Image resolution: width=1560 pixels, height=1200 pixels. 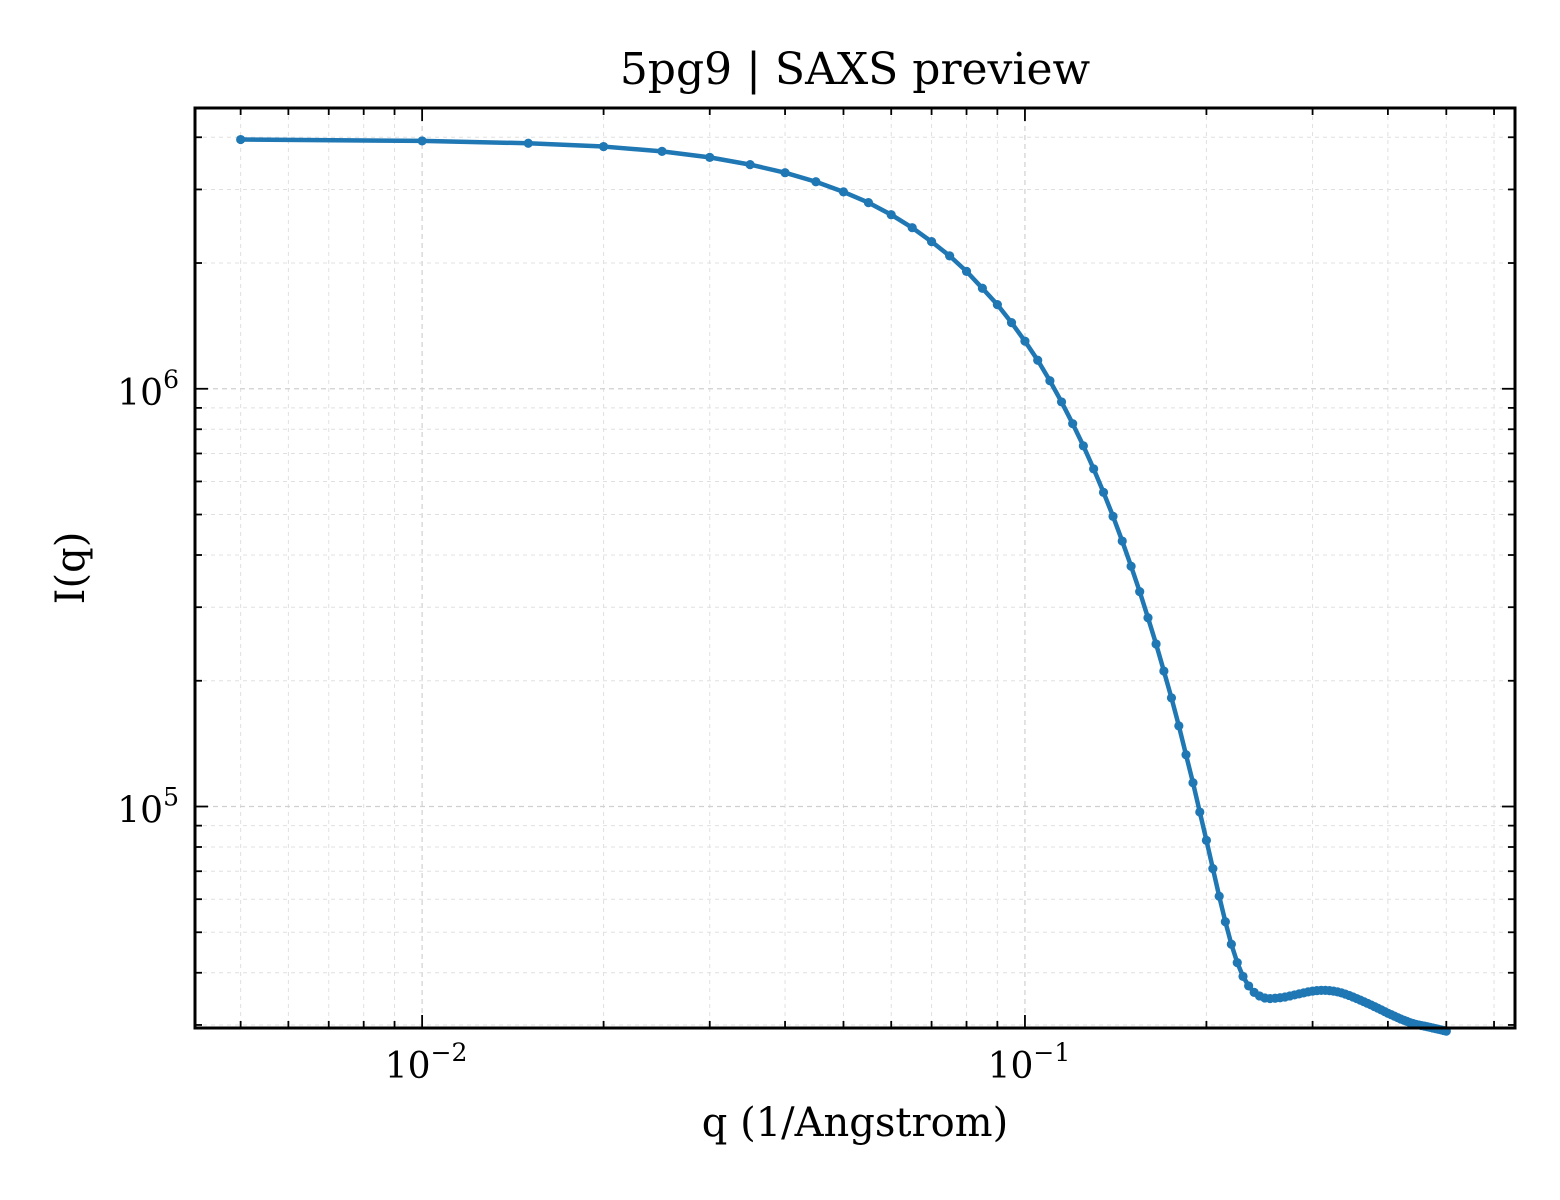 I want to click on y-tick-label: 10⁵, so click(x=148, y=807).